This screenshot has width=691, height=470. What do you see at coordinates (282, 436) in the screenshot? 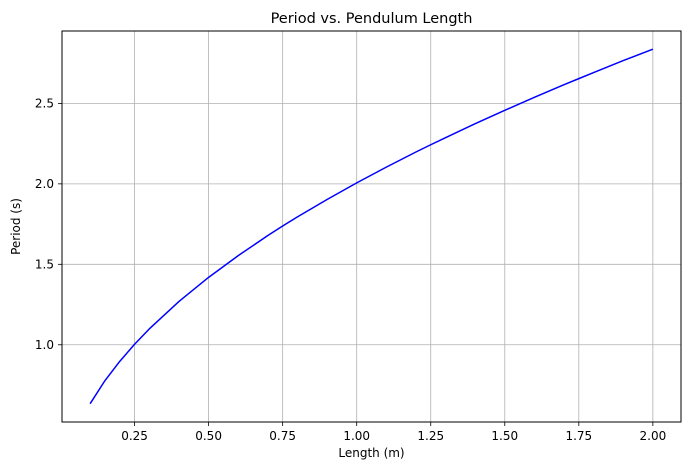
I see `x-tick-label: 0.75` at bounding box center [282, 436].